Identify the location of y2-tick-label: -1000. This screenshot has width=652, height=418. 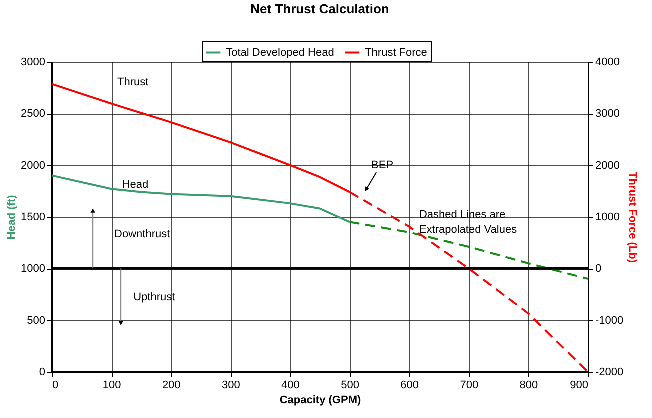
(610, 320).